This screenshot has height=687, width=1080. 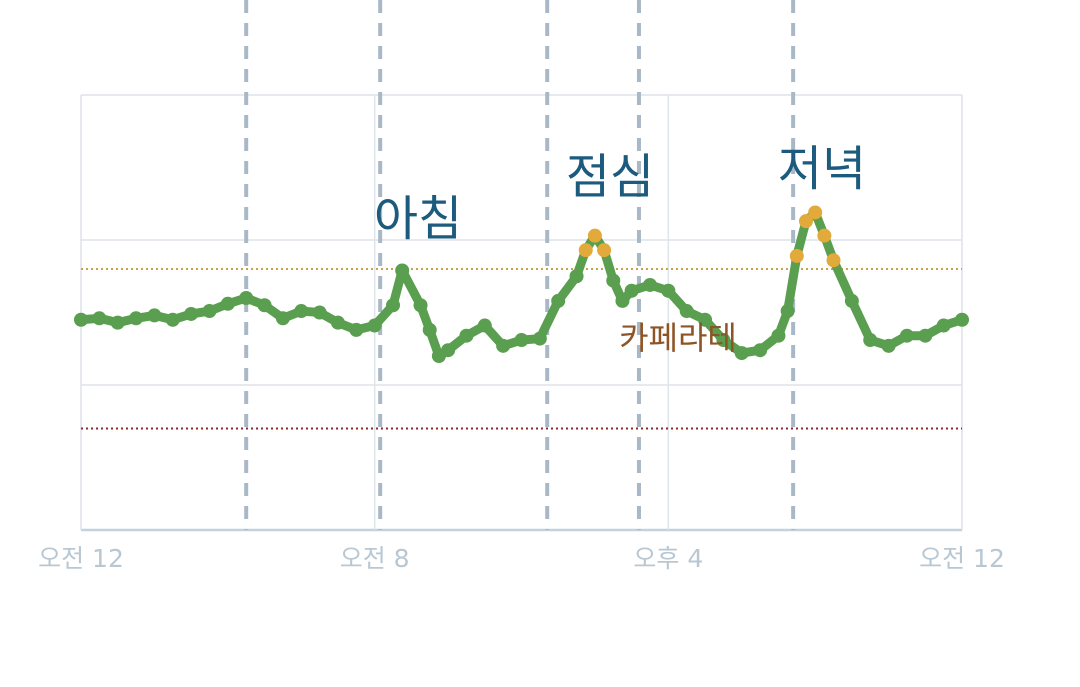 What do you see at coordinates (610, 177) in the screenshot?
I see `annotation: 점심` at bounding box center [610, 177].